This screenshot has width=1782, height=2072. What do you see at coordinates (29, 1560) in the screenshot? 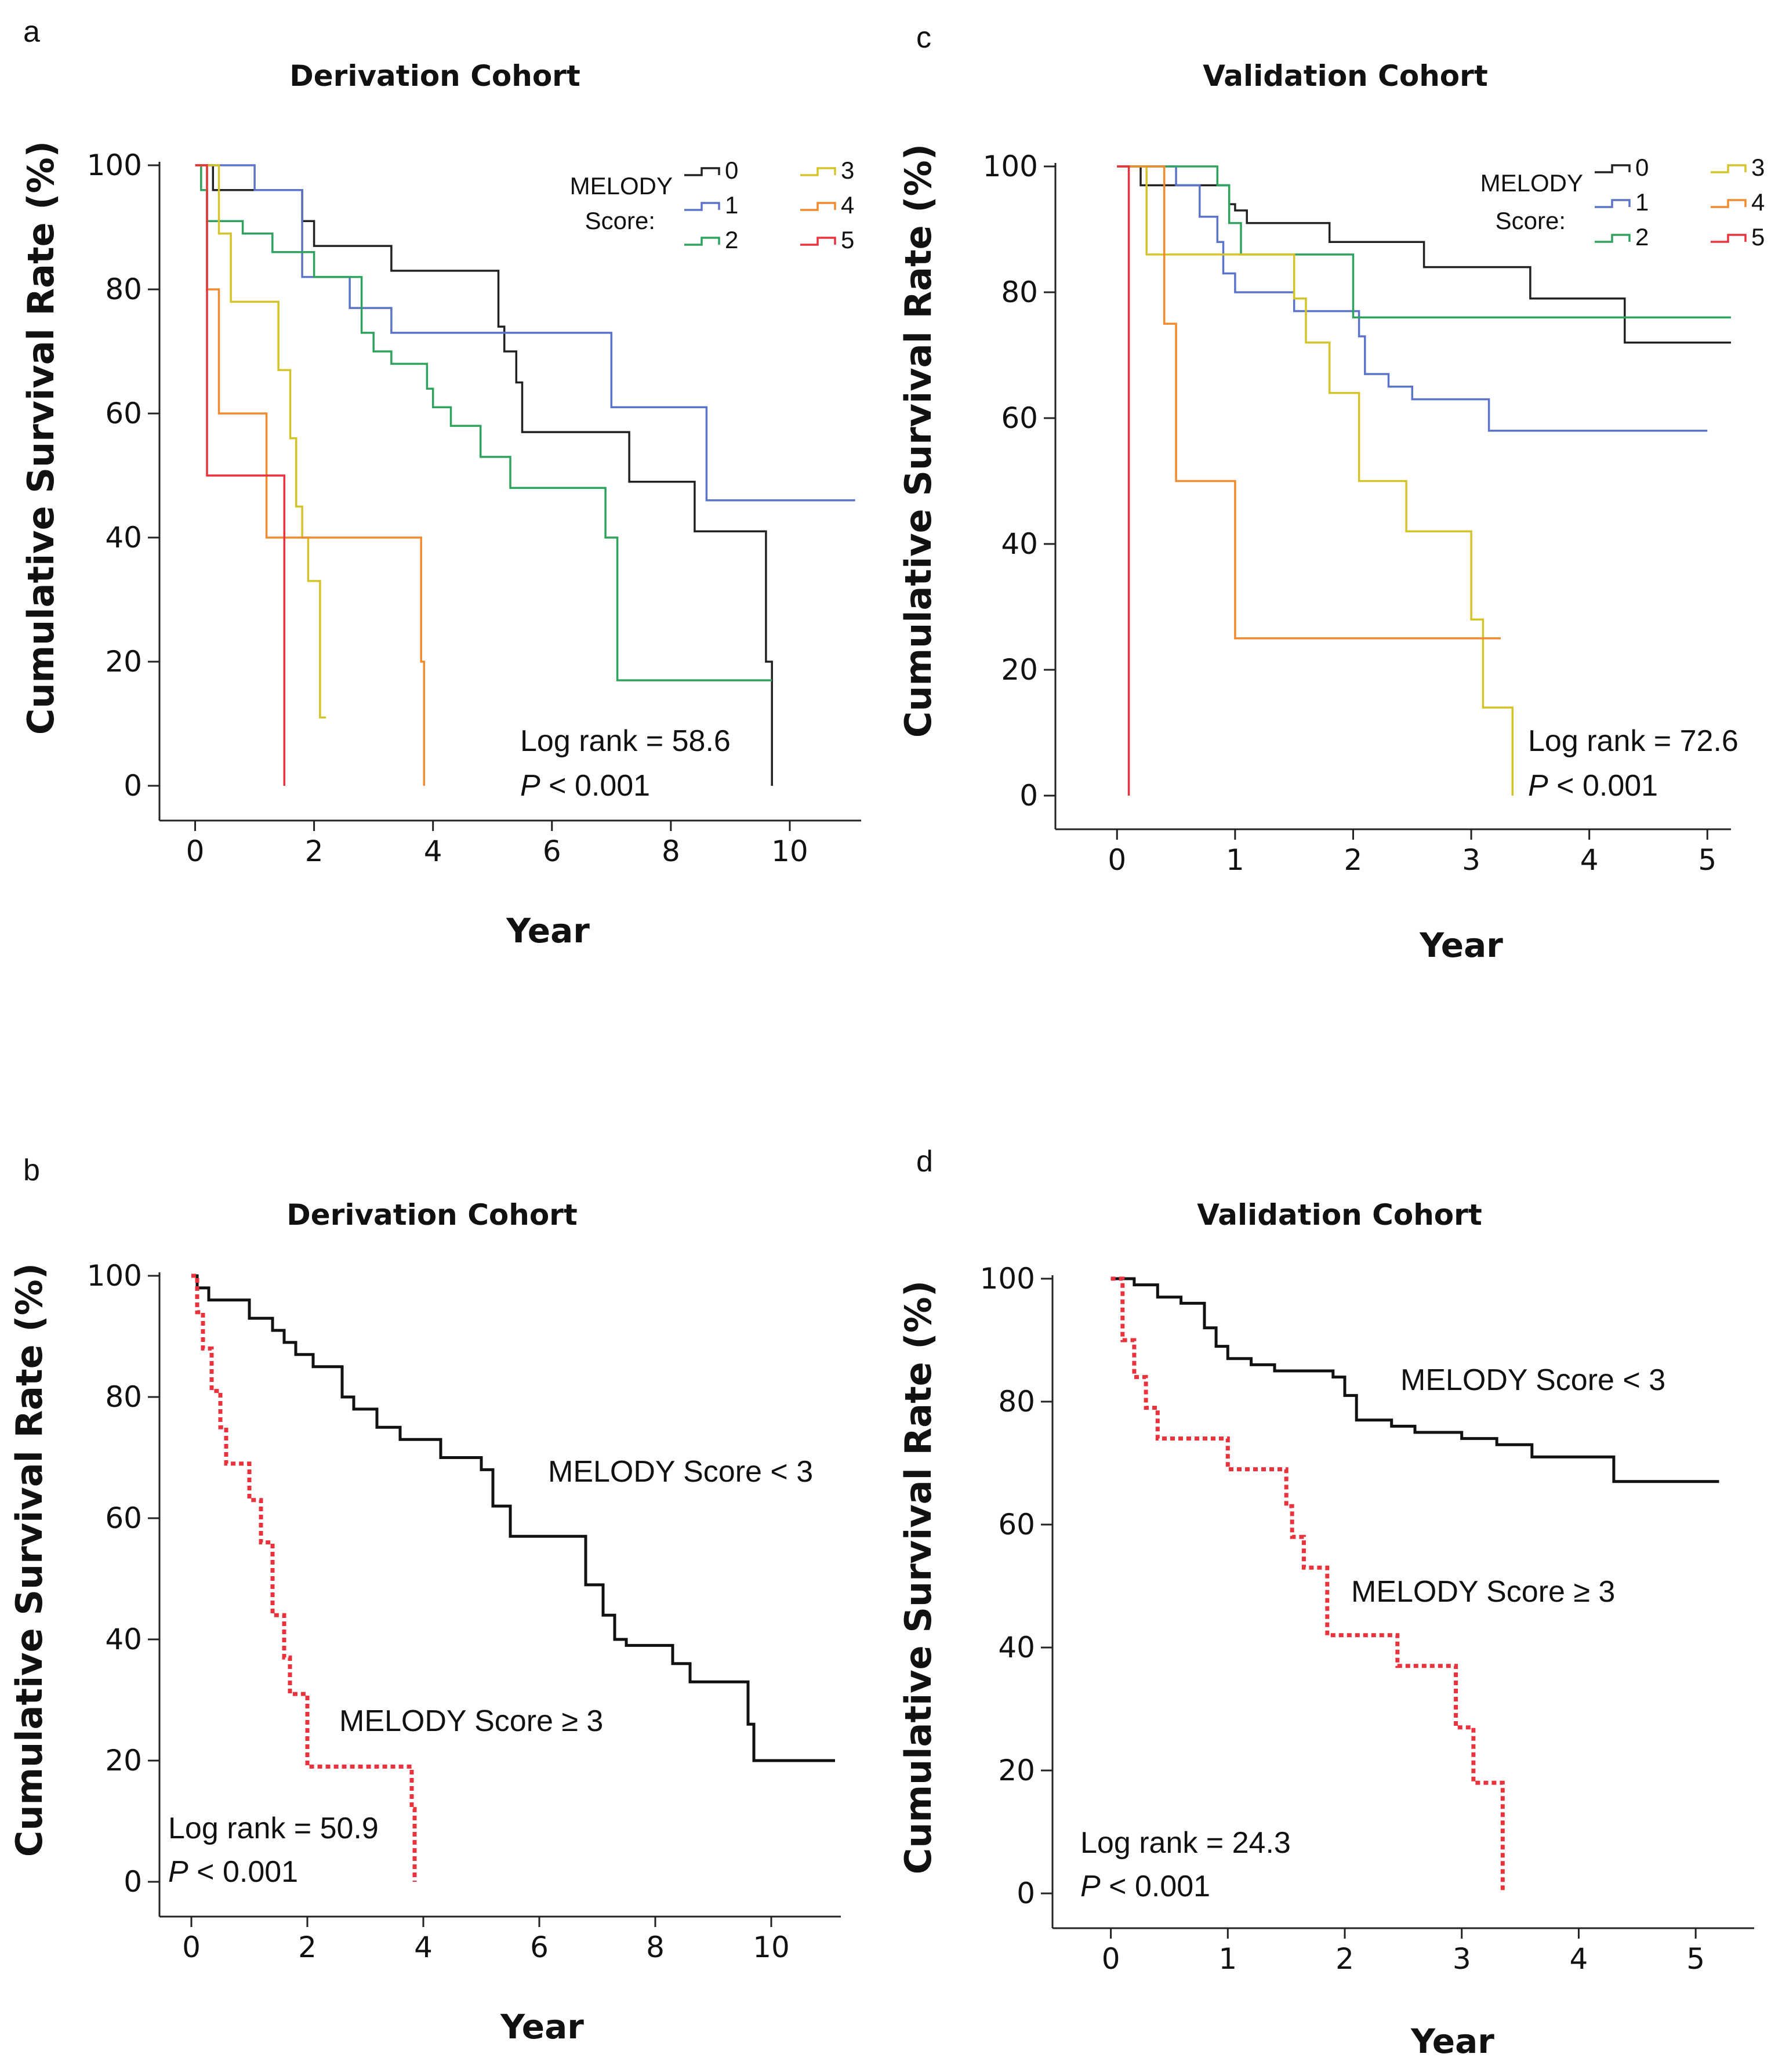
I see `panel-b-y-axis-label: Cumulative Survival Rate (%)` at bounding box center [29, 1560].